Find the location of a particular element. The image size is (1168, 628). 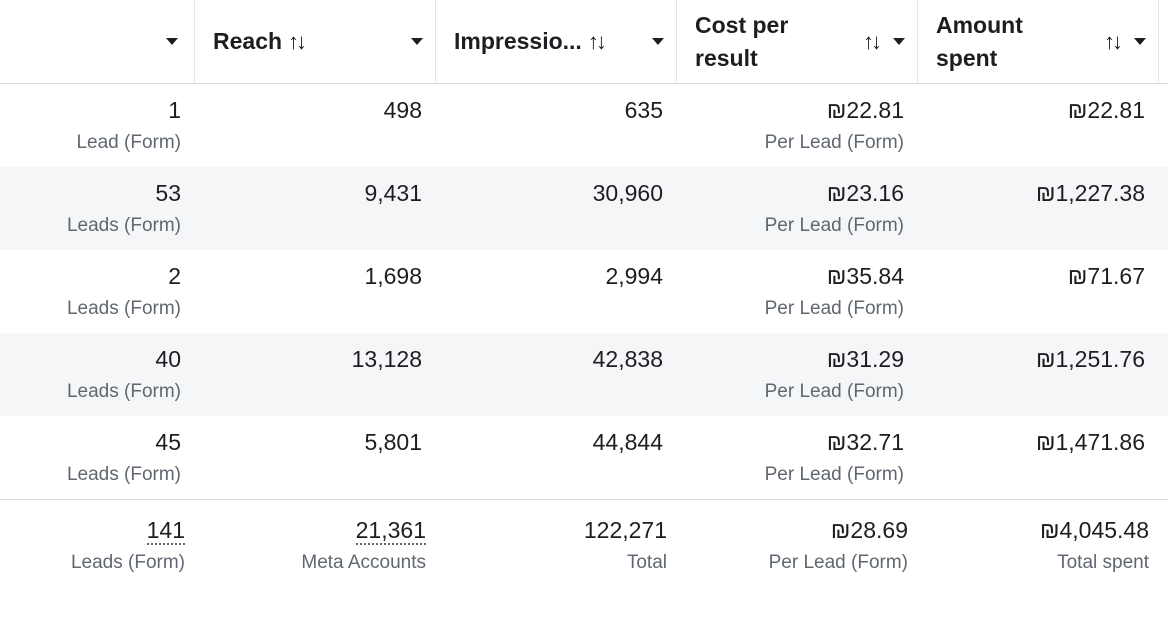

results-value: 40 is located at coordinates (168, 359).